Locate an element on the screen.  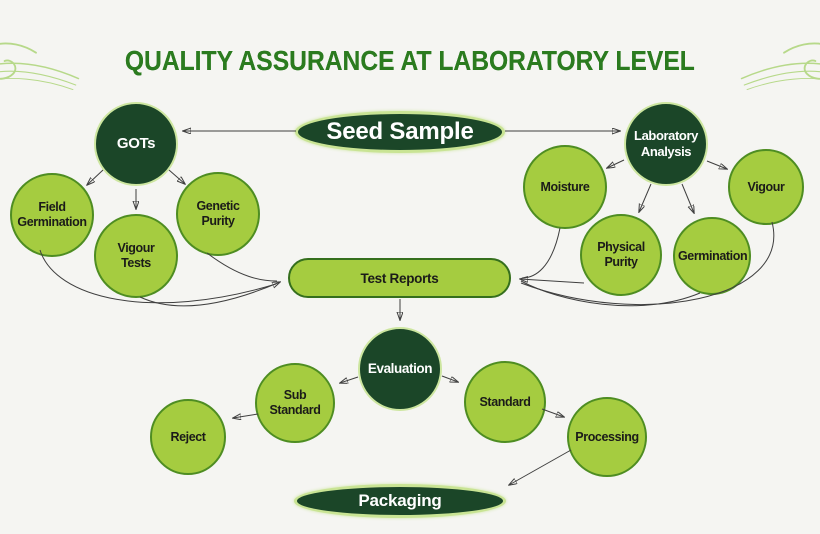
node-evaluation: Evaluation is located at coordinates (400, 369).